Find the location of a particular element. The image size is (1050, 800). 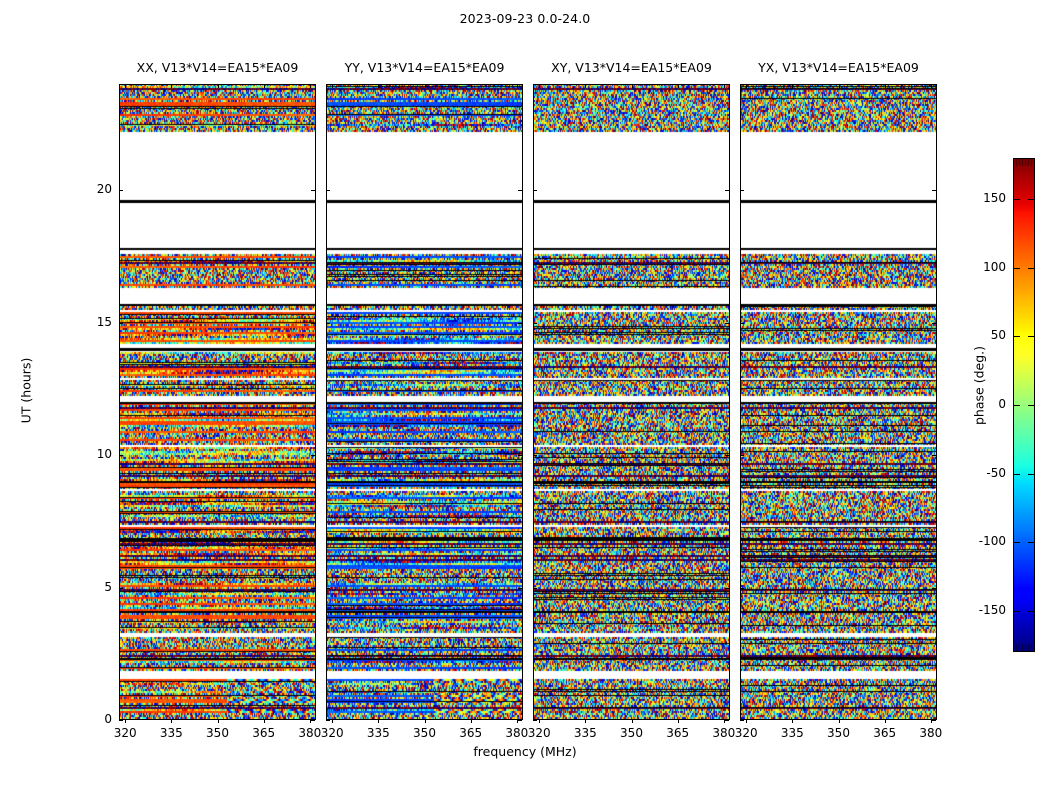

panel-yx is located at coordinates (838, 402).